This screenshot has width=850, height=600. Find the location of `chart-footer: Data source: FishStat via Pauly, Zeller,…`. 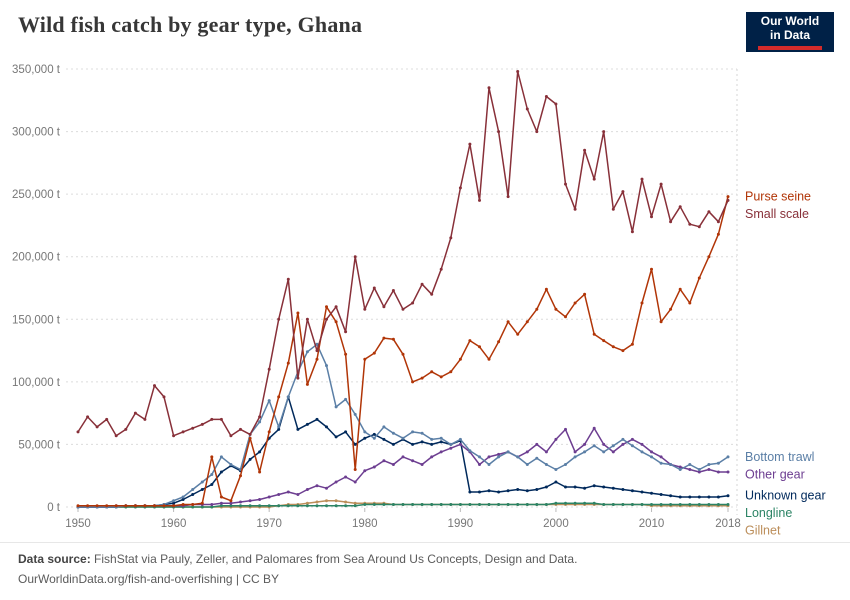

chart-footer: Data source: FishStat via Pauly, Zeller,… is located at coordinates (425, 571).